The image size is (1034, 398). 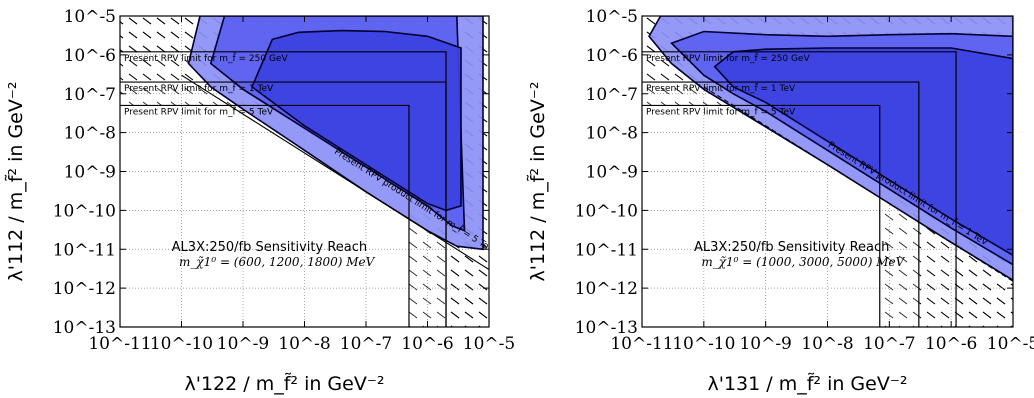 I want to click on neutralino-mass-label: m_χ̃1⁰ = (600, 1200, 1800) MeV, so click(x=277, y=262).